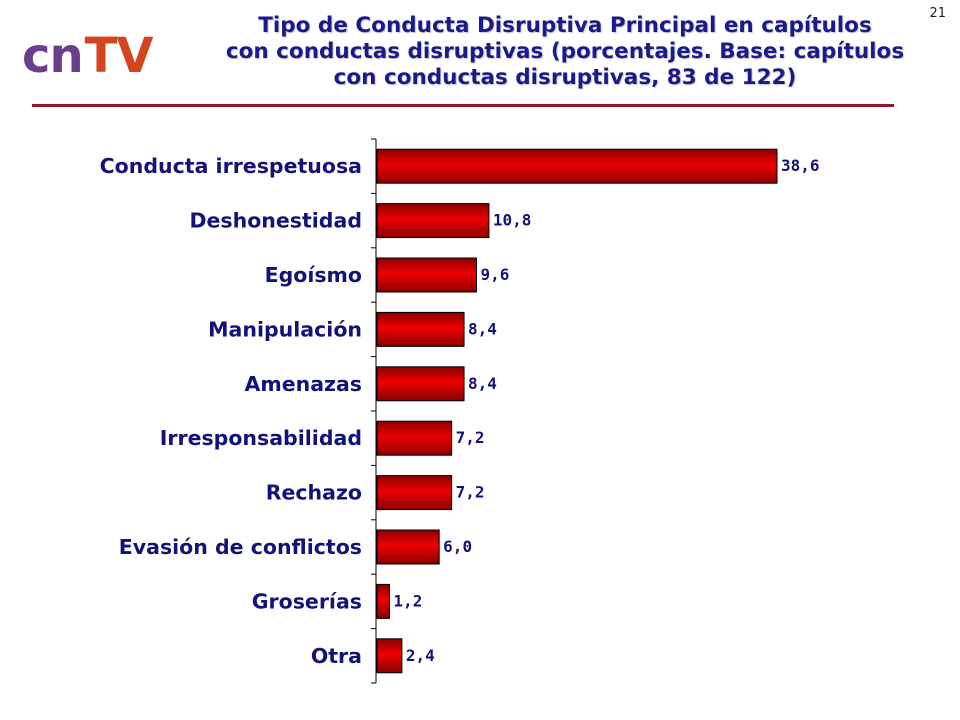 This screenshot has width=960, height=720. What do you see at coordinates (457, 546) in the screenshot?
I see `data-label: 6,0` at bounding box center [457, 546].